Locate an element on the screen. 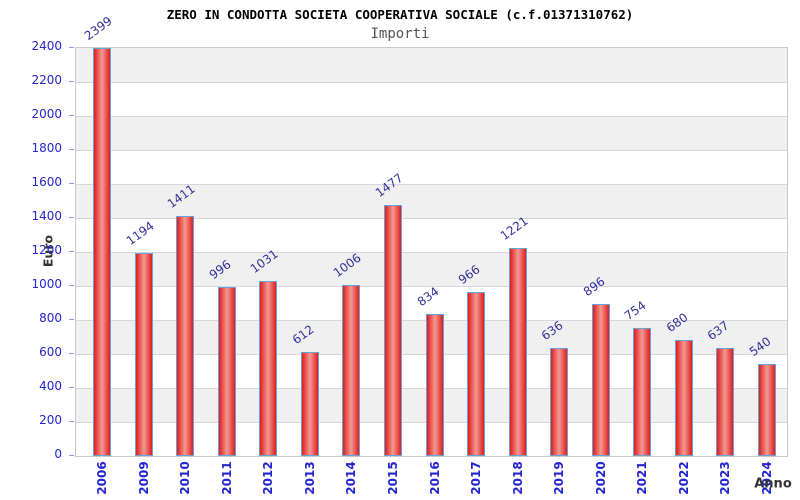 The image size is (800, 500). y-tick-label: 400 is located at coordinates (50, 386).